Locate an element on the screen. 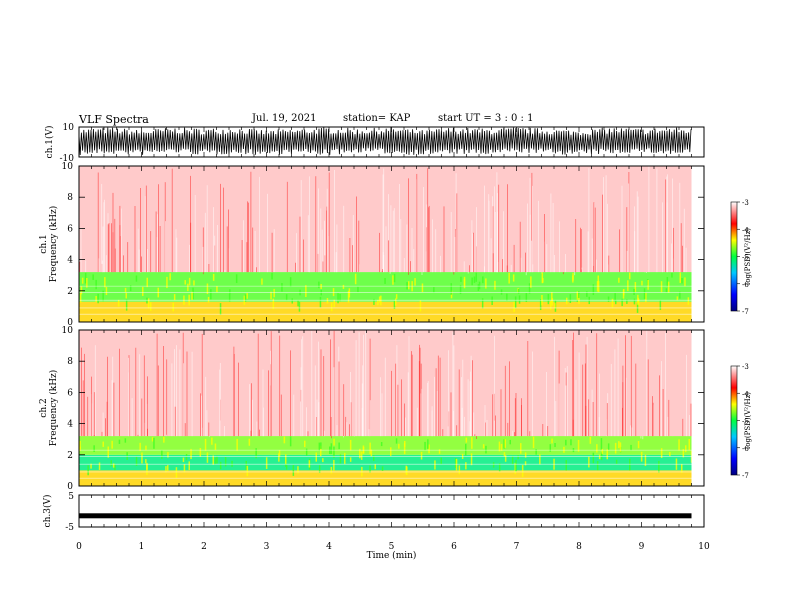 The image size is (792, 612). ch2-spectrogram-colorbar-tick-label: -5 is located at coordinates (745, 422).